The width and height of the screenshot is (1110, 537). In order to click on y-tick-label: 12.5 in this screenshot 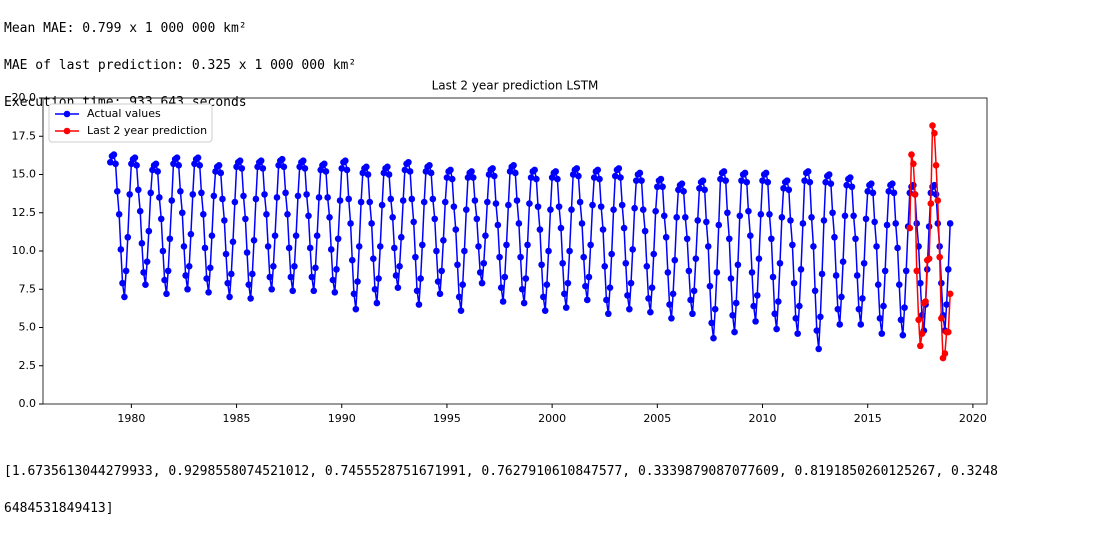, I will do `click(24, 212)`.